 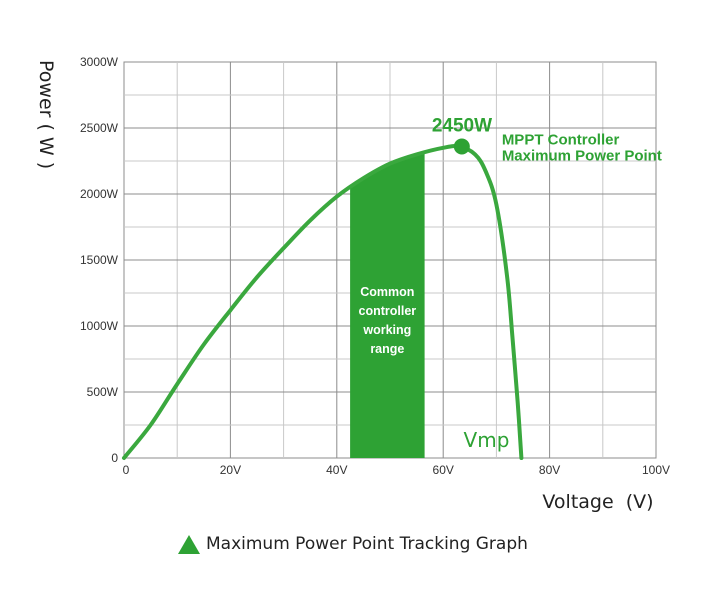 What do you see at coordinates (103, 392) in the screenshot?
I see `y-tick-label: 500W` at bounding box center [103, 392].